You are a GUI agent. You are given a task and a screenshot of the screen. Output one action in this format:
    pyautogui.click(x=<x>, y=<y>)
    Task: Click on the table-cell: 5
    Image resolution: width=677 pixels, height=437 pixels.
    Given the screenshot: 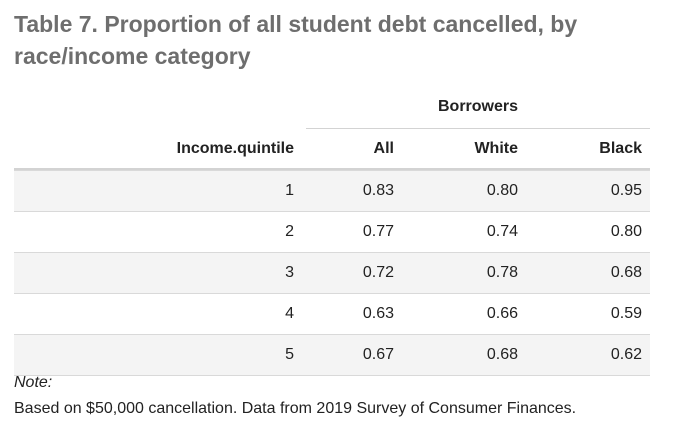 What is the action you would take?
    pyautogui.click(x=289, y=354)
    